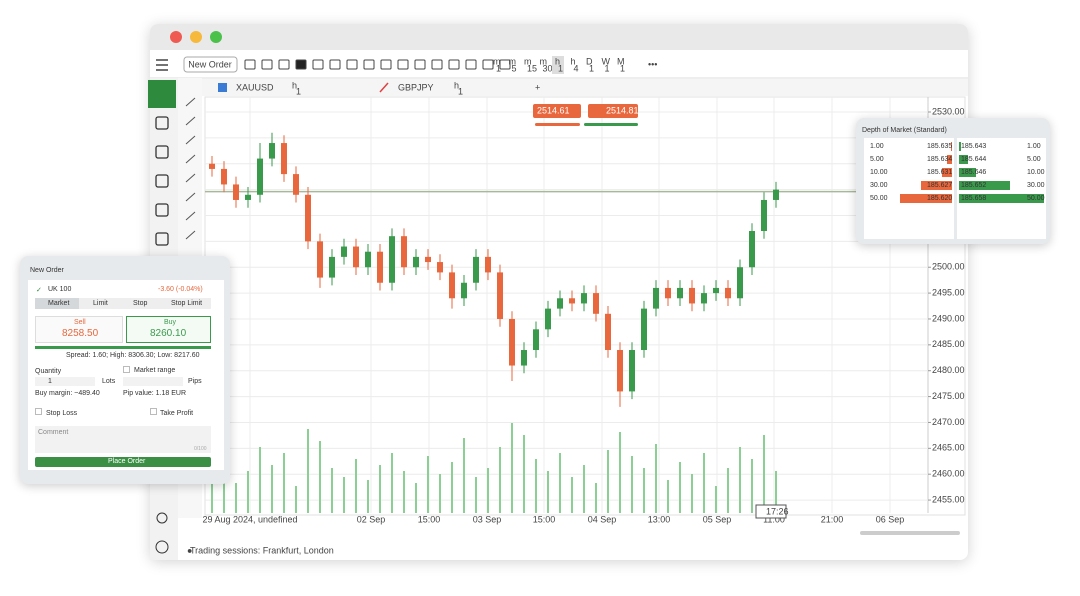 This screenshot has width=1080, height=596. I want to click on minimize-dot, so click(196, 37).